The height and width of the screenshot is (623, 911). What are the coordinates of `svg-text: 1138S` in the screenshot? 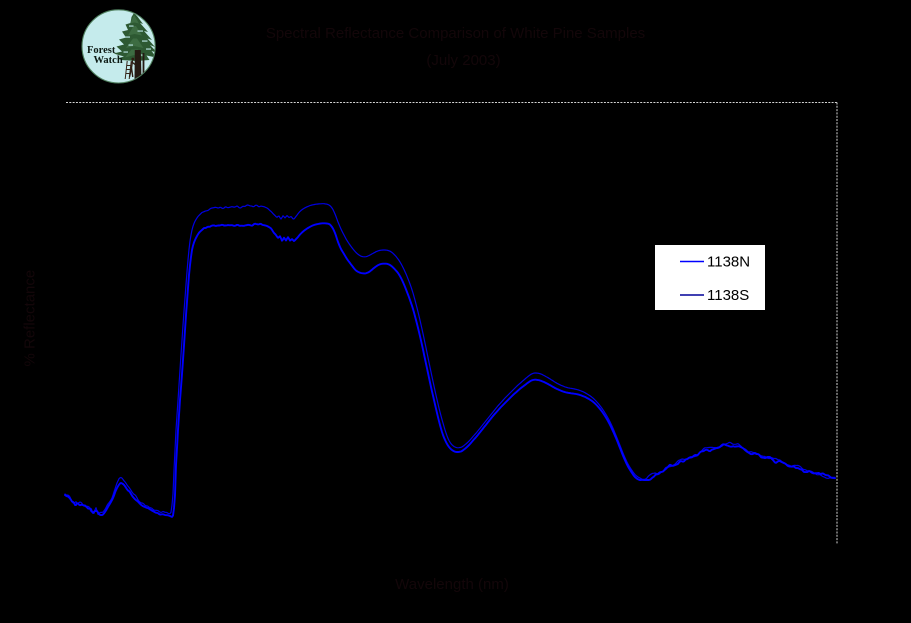 It's located at (728, 295).